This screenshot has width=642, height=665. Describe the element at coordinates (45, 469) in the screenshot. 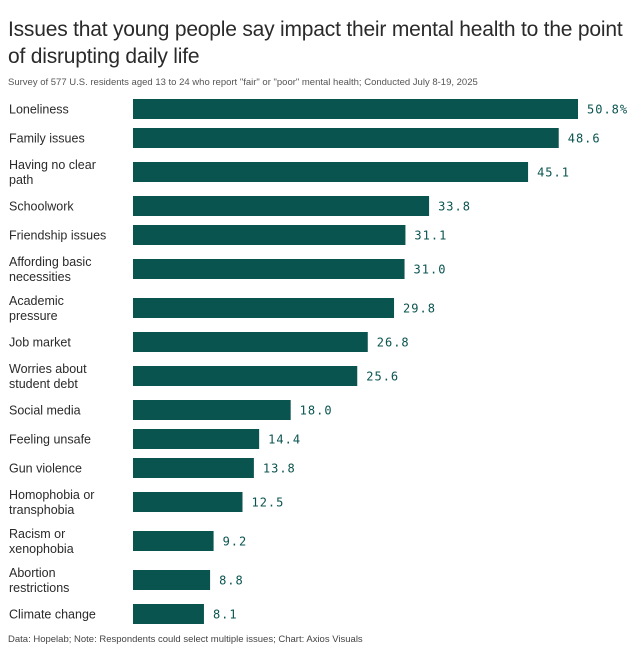

I see `category-label: Gun violence` at that location.